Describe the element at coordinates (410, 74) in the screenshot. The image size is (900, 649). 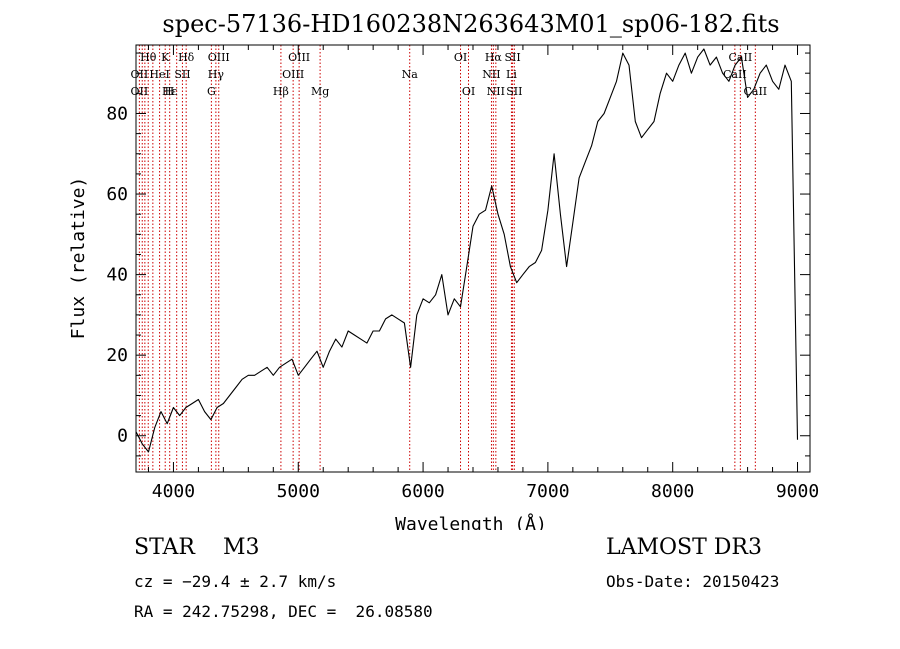
I see `line-label: Na` at that location.